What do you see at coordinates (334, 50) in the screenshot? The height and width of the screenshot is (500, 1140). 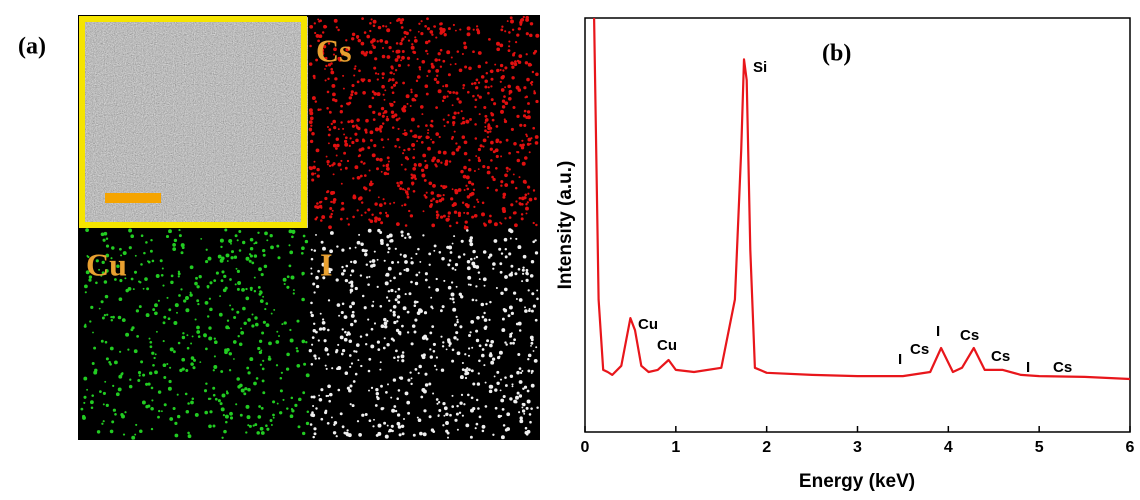 I see `map-label: Cs` at bounding box center [334, 50].